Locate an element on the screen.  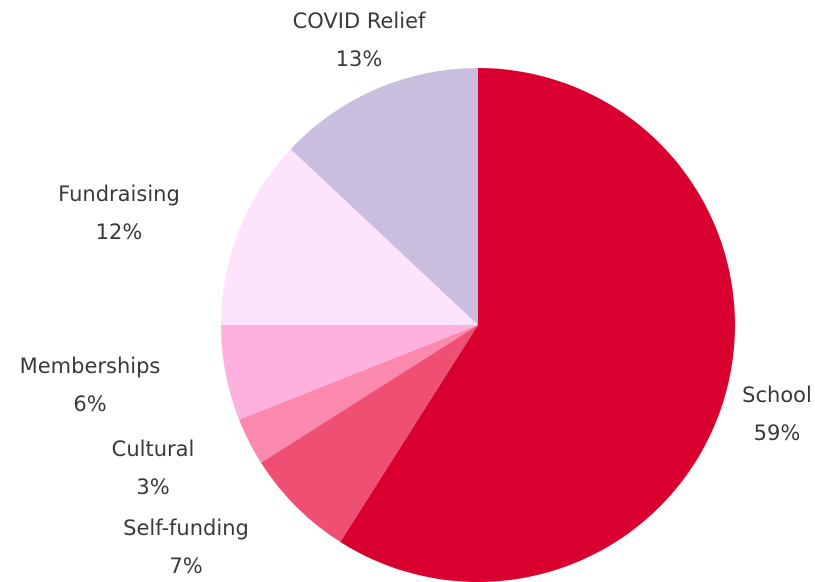
pie-slice-covid-relief is located at coordinates (384, 196).